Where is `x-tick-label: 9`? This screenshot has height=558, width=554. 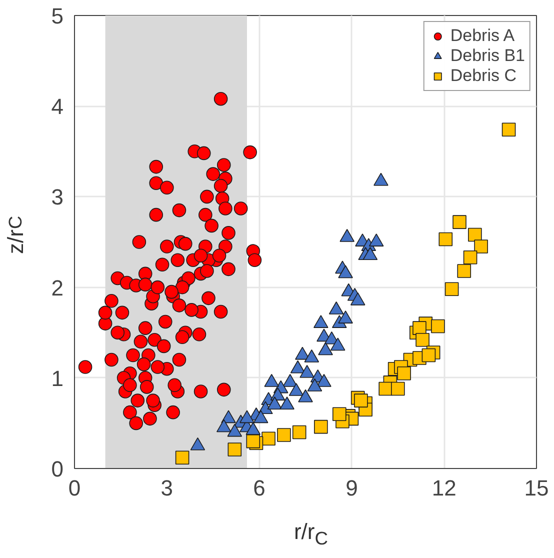 x-tick-label: 9 is located at coordinates (352, 488).